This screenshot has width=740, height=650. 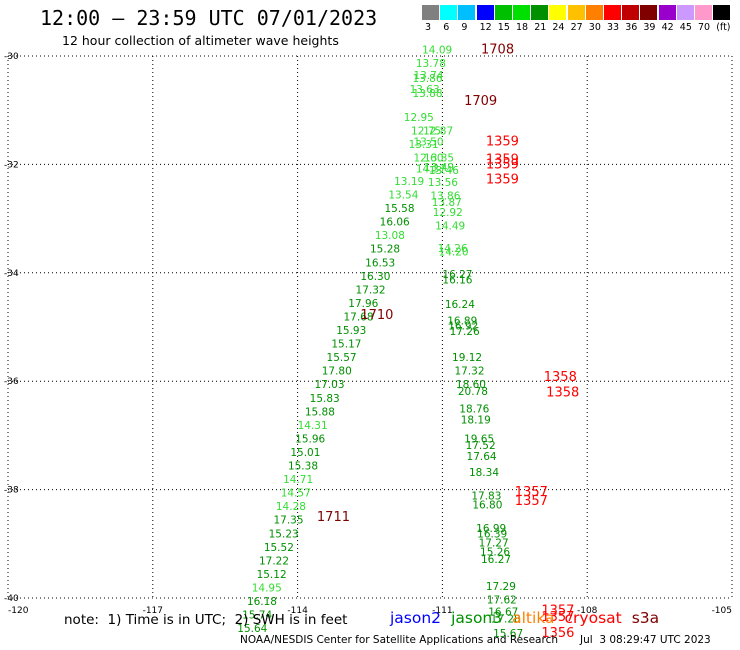 What do you see at coordinates (431, 170) in the screenshot?
I see `wave-height-value: 14.37` at bounding box center [431, 170].